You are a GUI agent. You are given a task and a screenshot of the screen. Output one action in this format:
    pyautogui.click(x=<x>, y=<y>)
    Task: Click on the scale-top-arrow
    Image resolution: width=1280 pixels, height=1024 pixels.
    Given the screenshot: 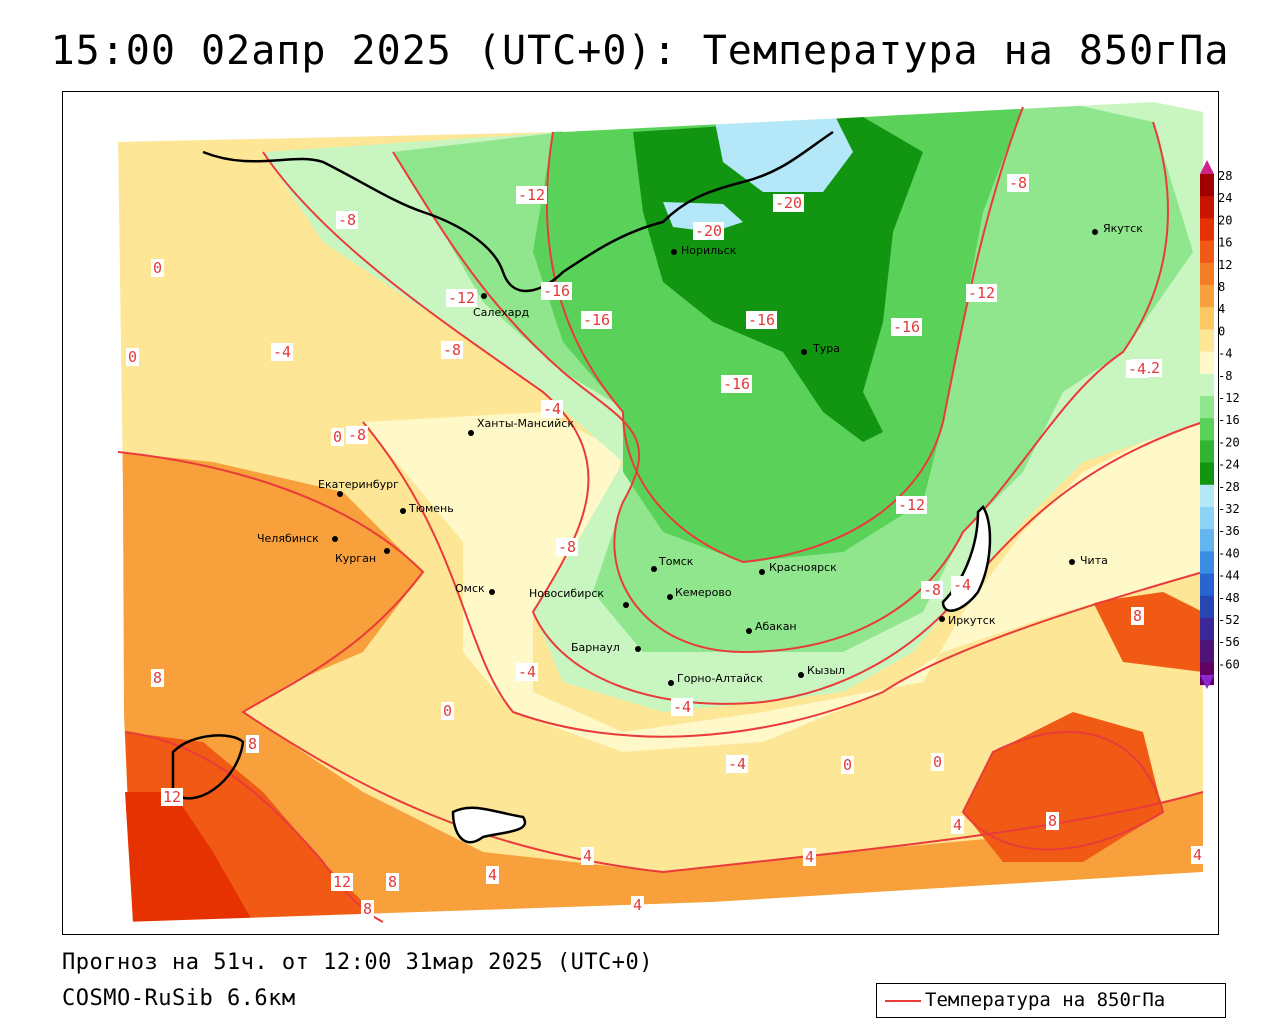 What is the action you would take?
    pyautogui.click(x=1207, y=167)
    